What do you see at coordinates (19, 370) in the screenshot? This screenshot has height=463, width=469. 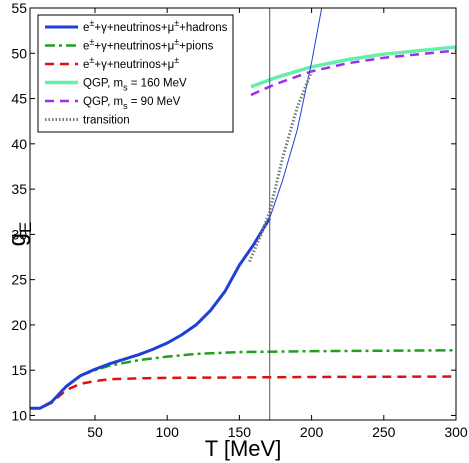 I see `y-tick-label: 15` at bounding box center [19, 370].